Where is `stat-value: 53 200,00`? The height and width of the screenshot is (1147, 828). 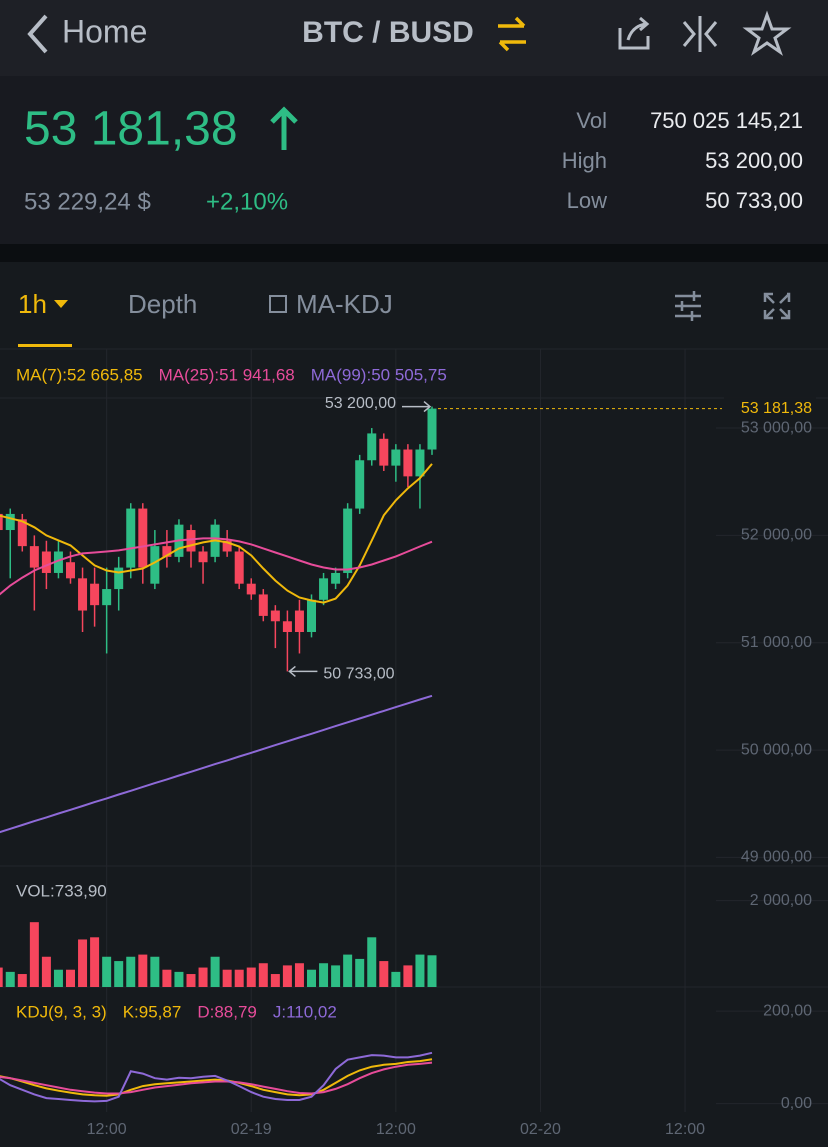
stat-value: 53 200,00 is located at coordinates (754, 160).